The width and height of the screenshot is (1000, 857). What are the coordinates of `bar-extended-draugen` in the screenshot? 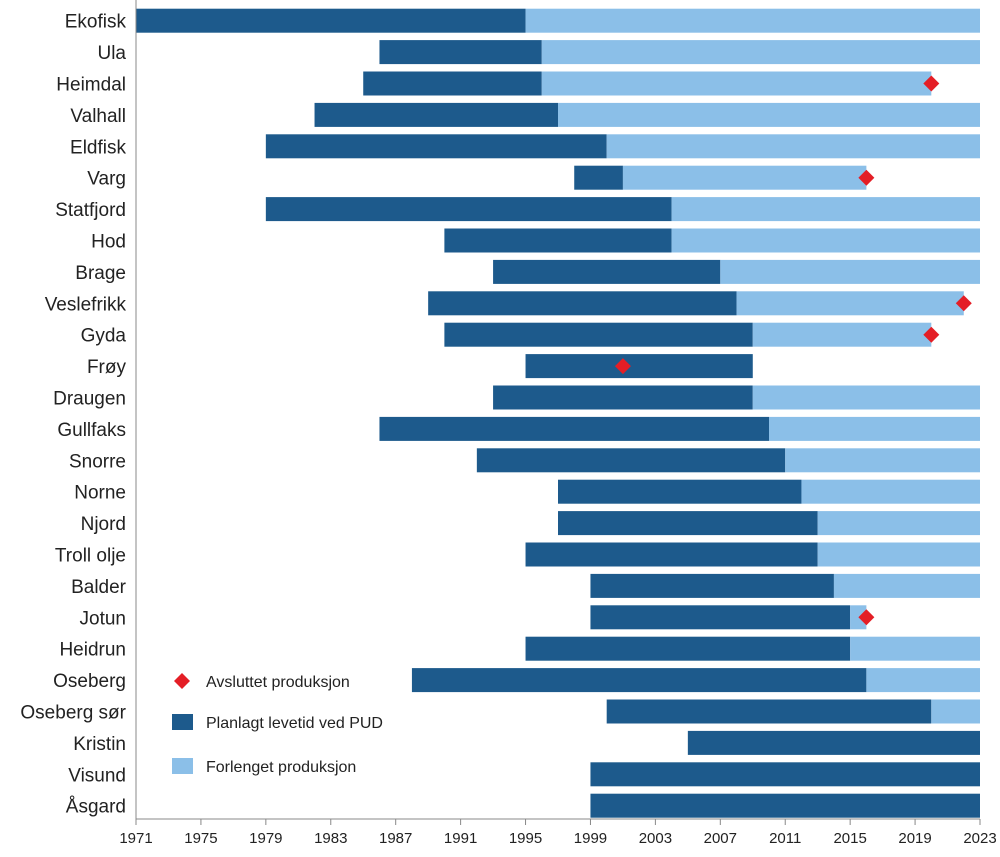 It's located at (866, 397).